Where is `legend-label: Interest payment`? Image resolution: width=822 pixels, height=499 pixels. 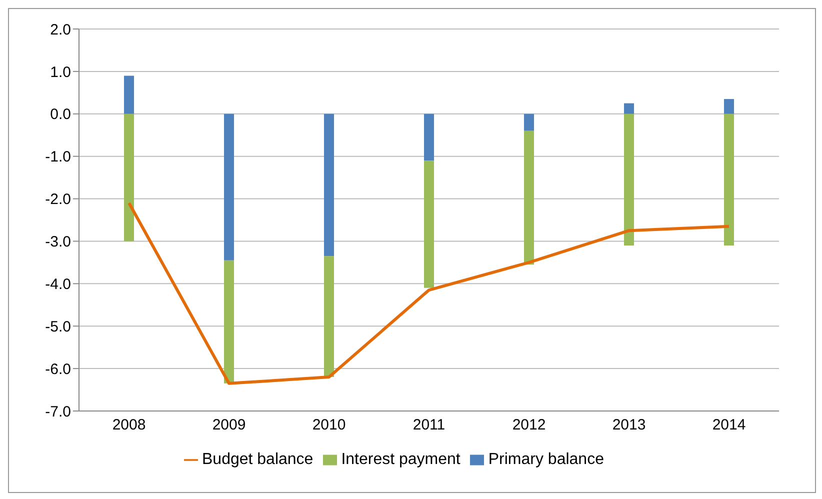
legend-label: Interest payment is located at coordinates (400, 459).